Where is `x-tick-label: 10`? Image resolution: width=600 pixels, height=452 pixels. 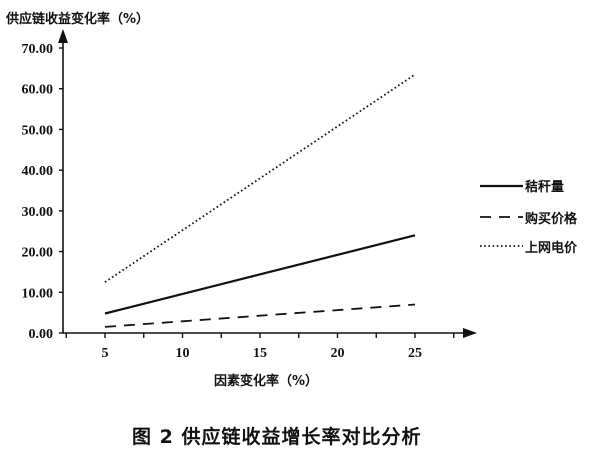 x-tick-label: 10 is located at coordinates (183, 353).